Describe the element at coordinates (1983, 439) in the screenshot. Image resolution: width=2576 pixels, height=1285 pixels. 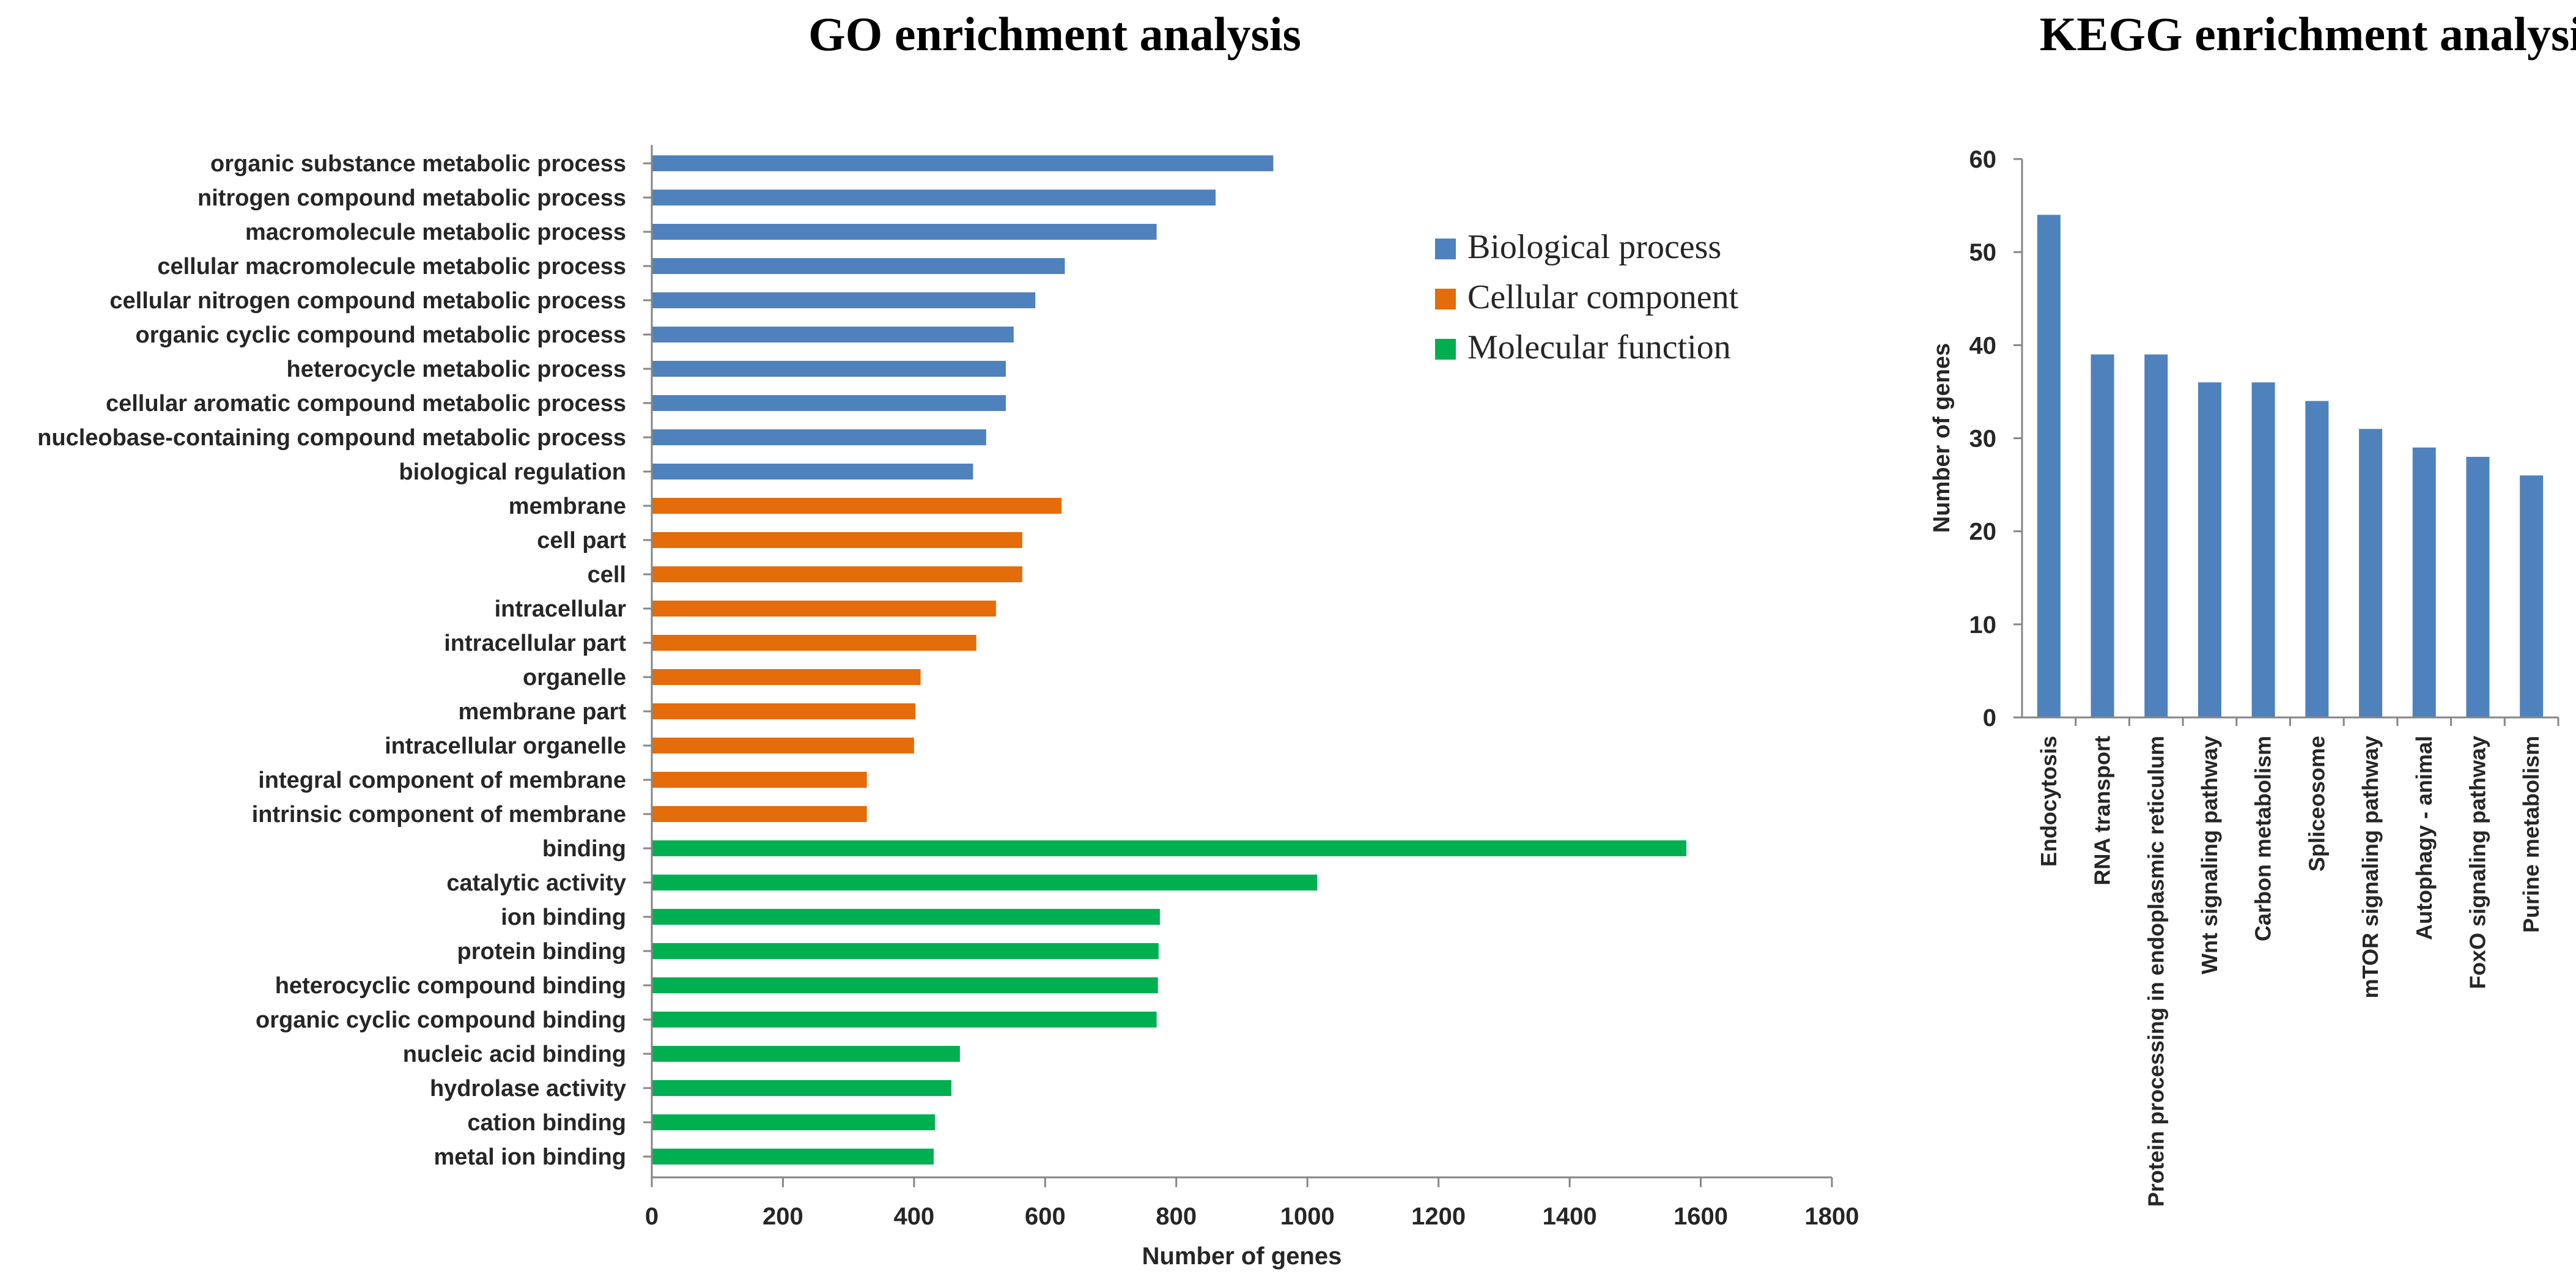
I see `kegg-y-tick-label: 30` at that location.